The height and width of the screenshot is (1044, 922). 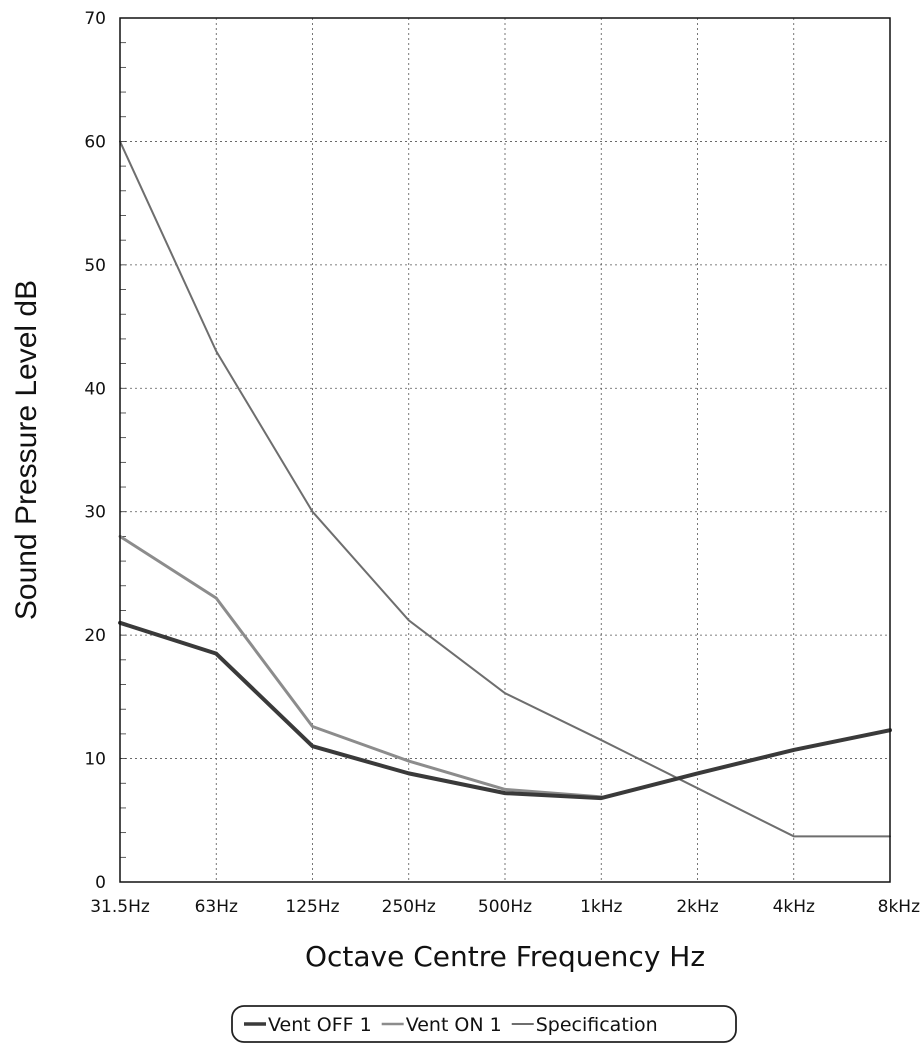 What do you see at coordinates (320, 1025) in the screenshot?
I see `legend-label: Vent OFF 1` at bounding box center [320, 1025].